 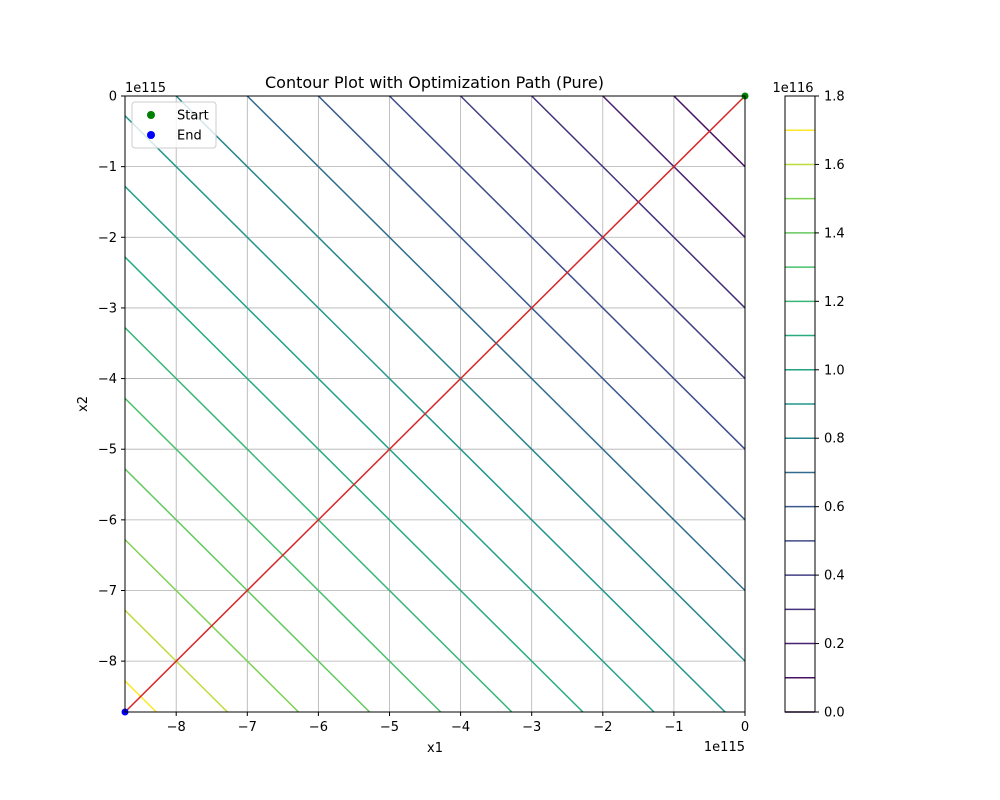 I want to click on colorbar-tick-label-9: 1.8, so click(x=834, y=97).